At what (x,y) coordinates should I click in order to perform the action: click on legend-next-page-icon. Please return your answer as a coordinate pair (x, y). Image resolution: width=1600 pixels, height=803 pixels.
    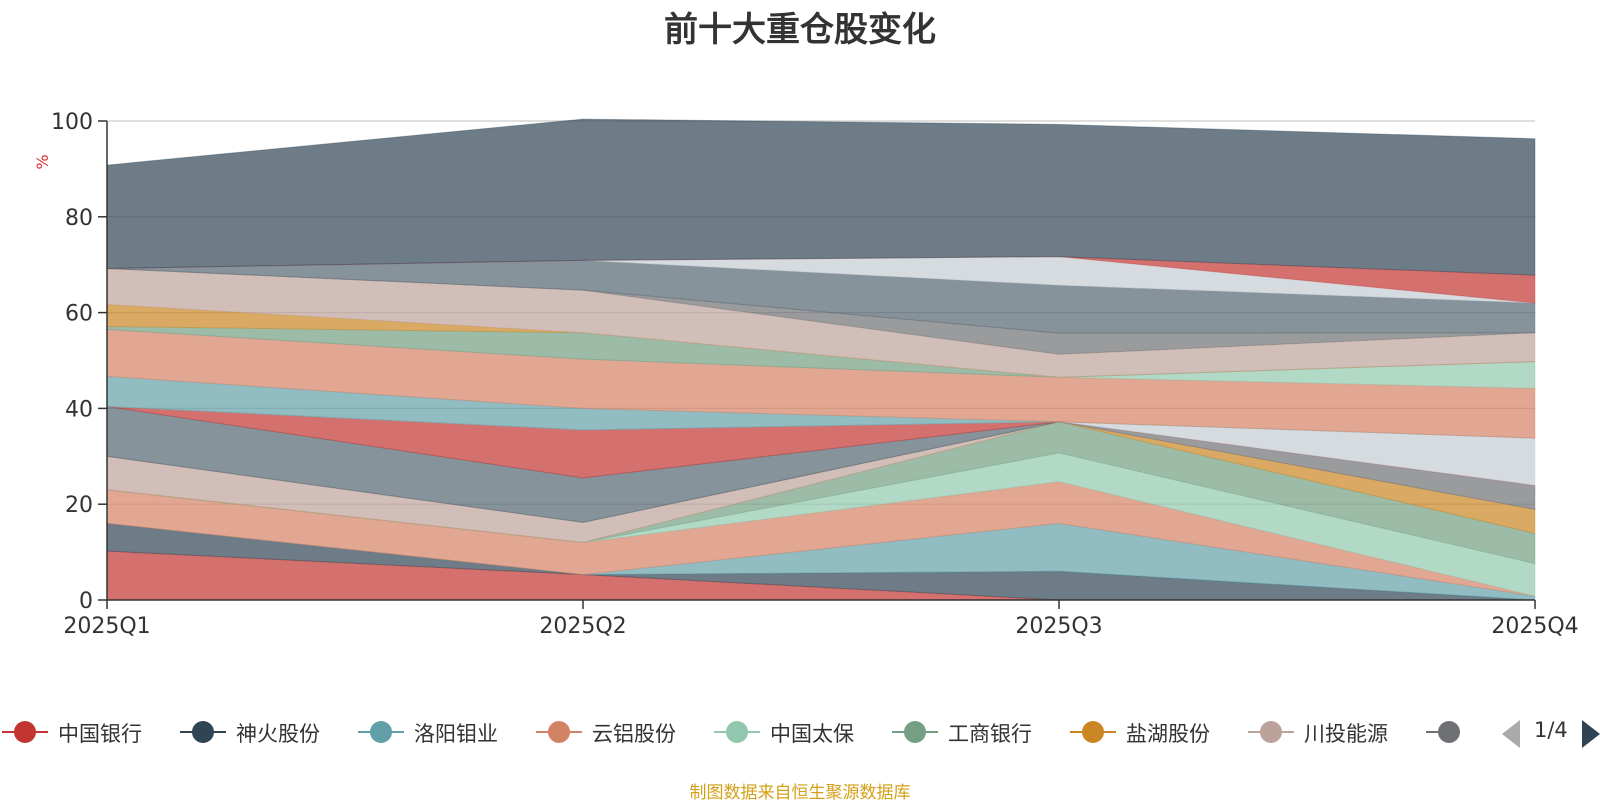
    Looking at the image, I should click on (1591, 734).